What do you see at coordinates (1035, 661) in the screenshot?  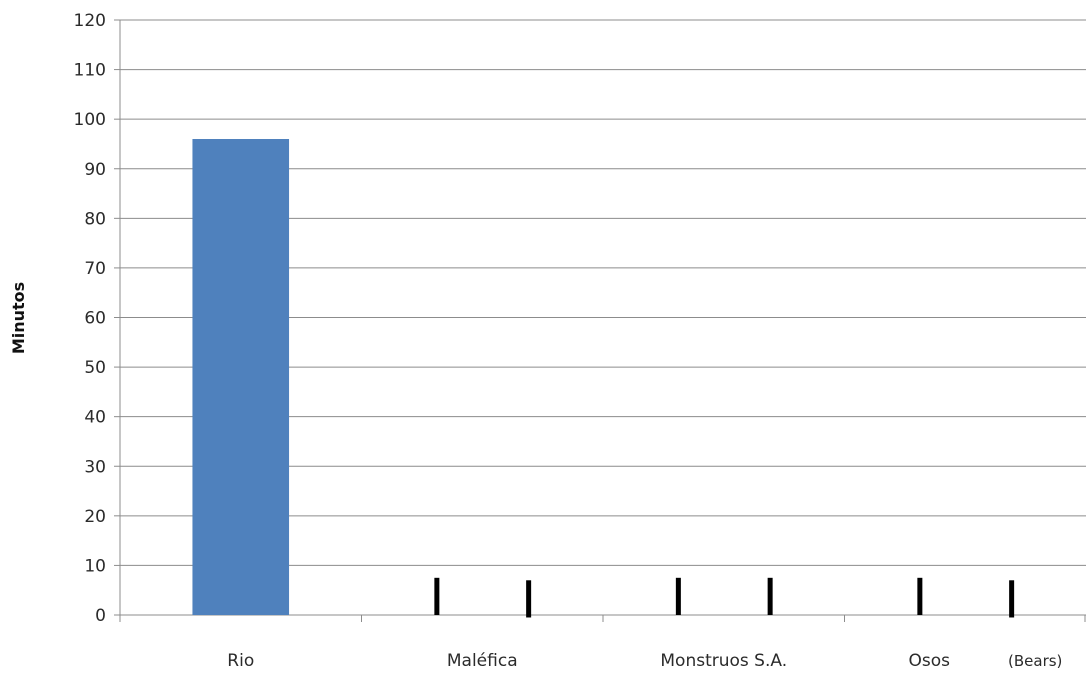 I see `annotation-bears: (Bears)` at bounding box center [1035, 661].